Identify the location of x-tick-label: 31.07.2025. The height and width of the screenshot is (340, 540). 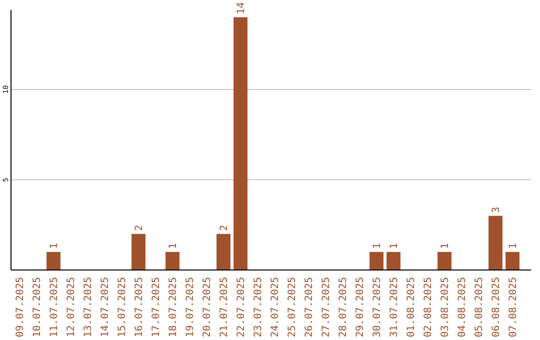
(394, 307).